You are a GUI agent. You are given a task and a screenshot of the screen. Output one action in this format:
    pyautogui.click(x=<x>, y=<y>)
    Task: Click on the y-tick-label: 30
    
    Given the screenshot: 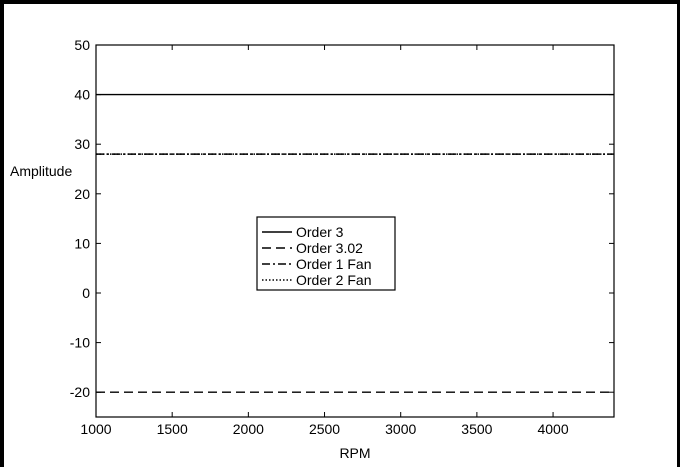 What is the action you would take?
    pyautogui.click(x=82, y=144)
    